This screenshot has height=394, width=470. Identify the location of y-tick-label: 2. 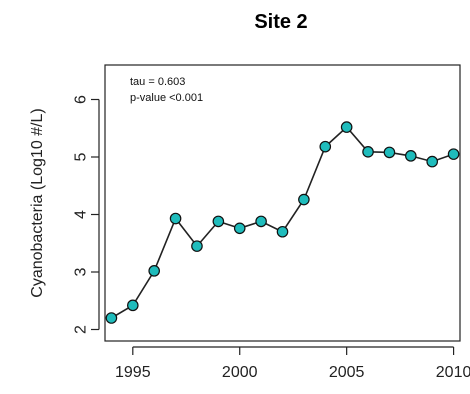
(81, 329).